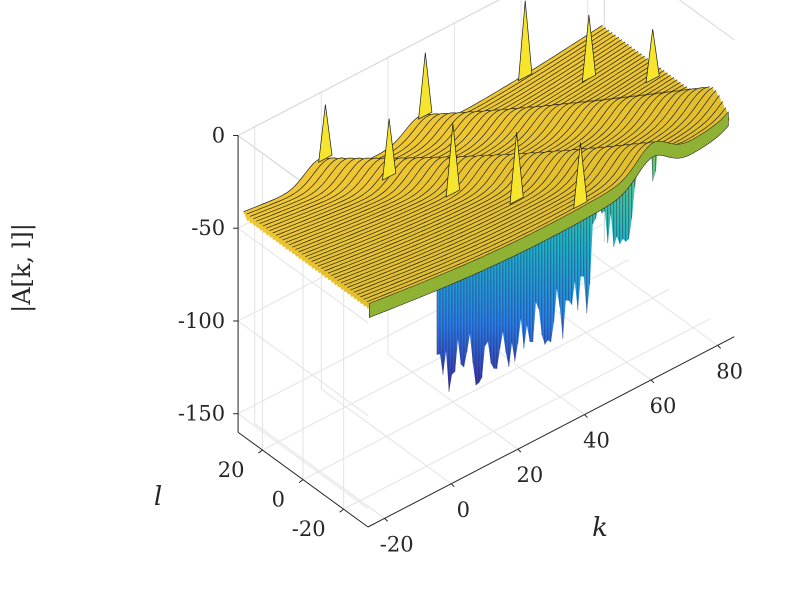  I want to click on y-tick-label: 0, so click(278, 500).